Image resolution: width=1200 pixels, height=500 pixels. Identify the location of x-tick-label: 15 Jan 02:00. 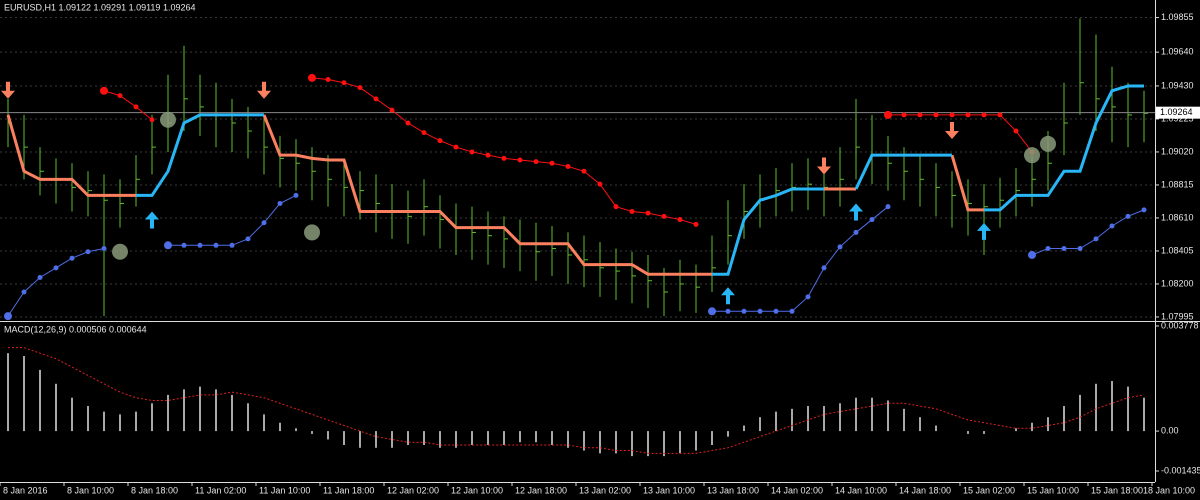
(989, 490).